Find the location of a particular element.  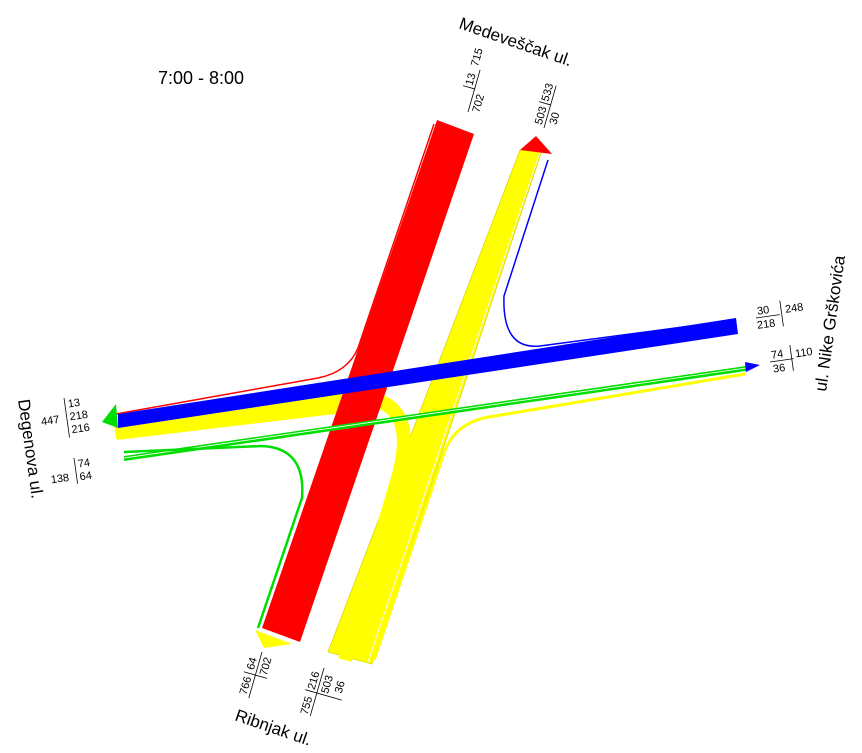

yellow-flow-west-out is located at coordinates (234, 419).